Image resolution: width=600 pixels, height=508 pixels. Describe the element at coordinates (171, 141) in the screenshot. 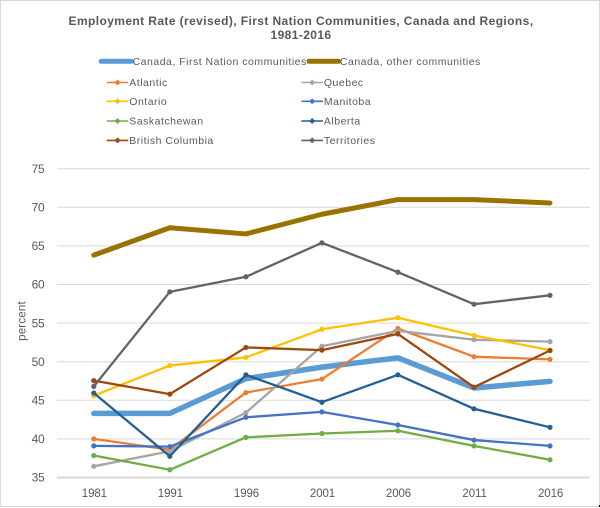

I see `svg-text: British Columbia` at that location.